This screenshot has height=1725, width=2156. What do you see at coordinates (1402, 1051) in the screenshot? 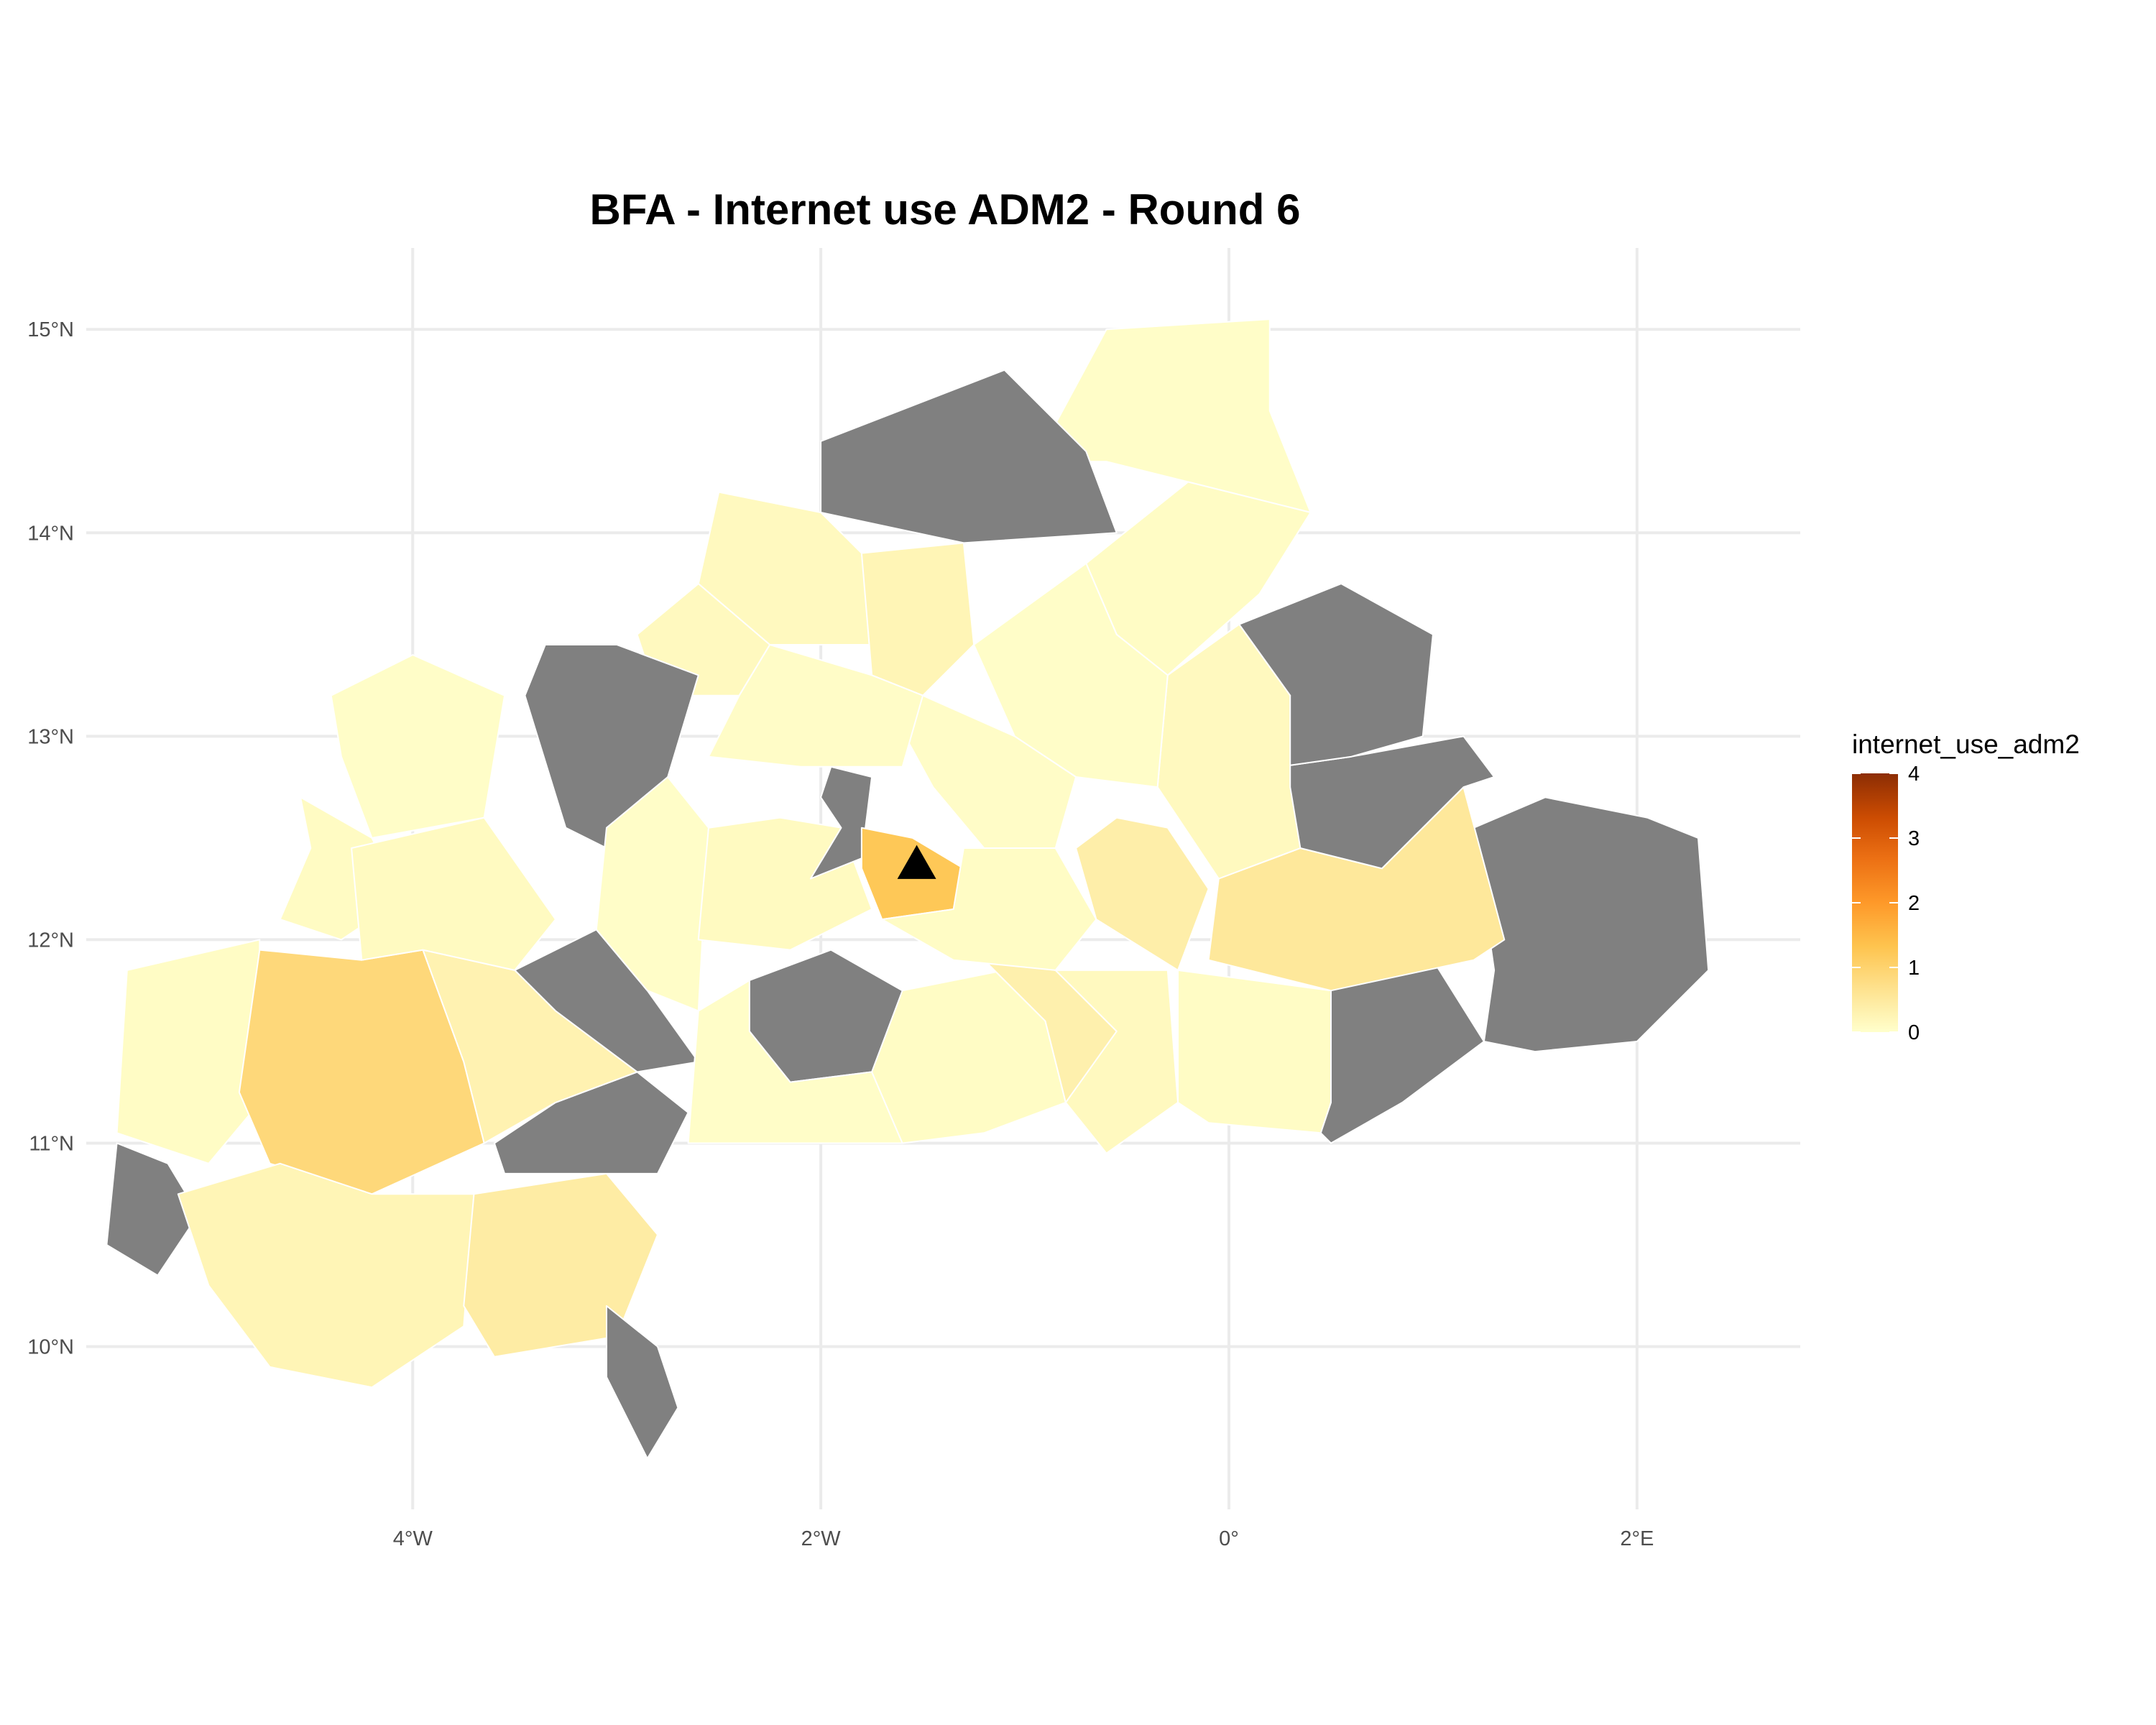
I see `region-r26` at bounding box center [1402, 1051].